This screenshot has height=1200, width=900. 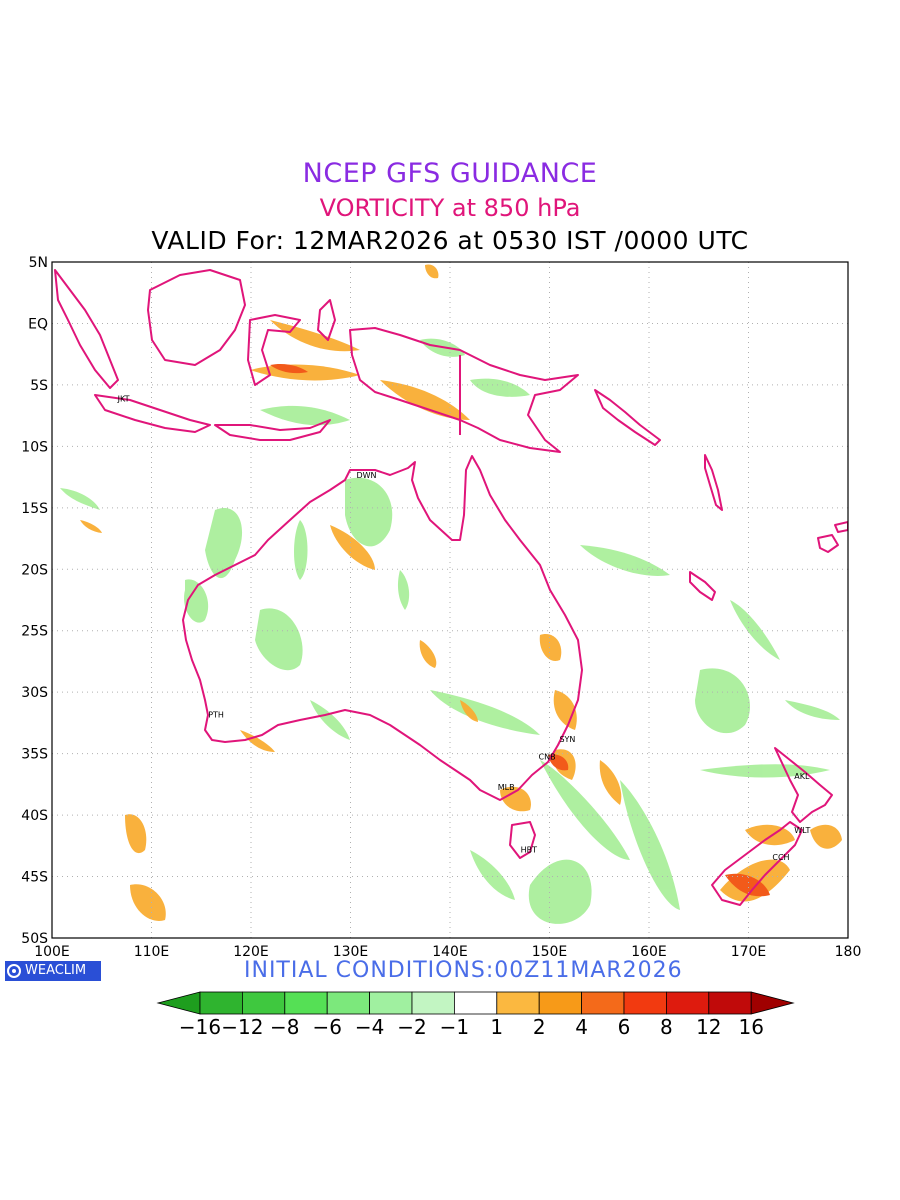 What do you see at coordinates (326, 320) in the screenshot?
I see `coast-moluccas` at bounding box center [326, 320].